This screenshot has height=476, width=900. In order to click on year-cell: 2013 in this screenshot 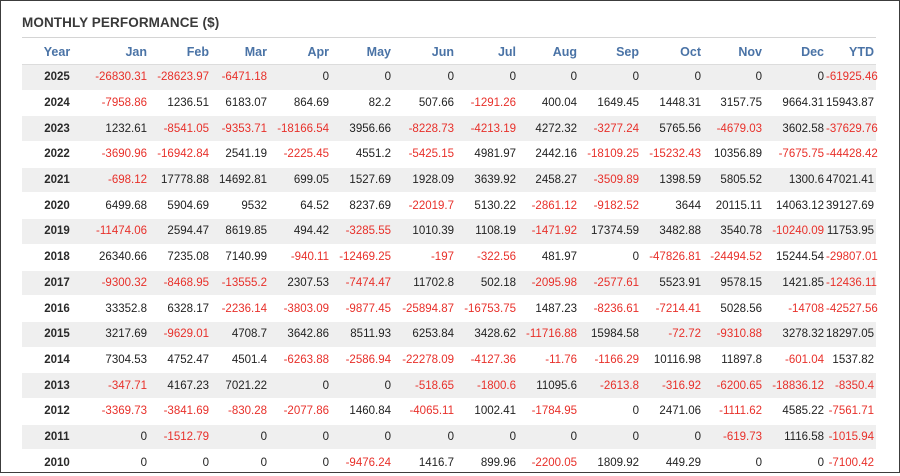, I will do `click(57, 385)`.